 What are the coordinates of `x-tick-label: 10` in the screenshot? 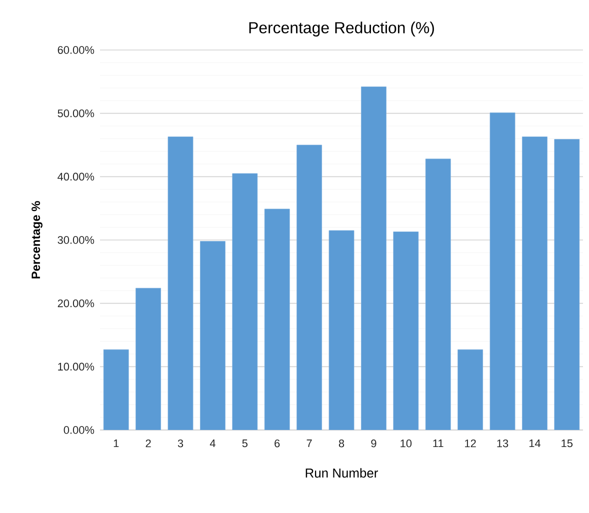 It's located at (406, 444).